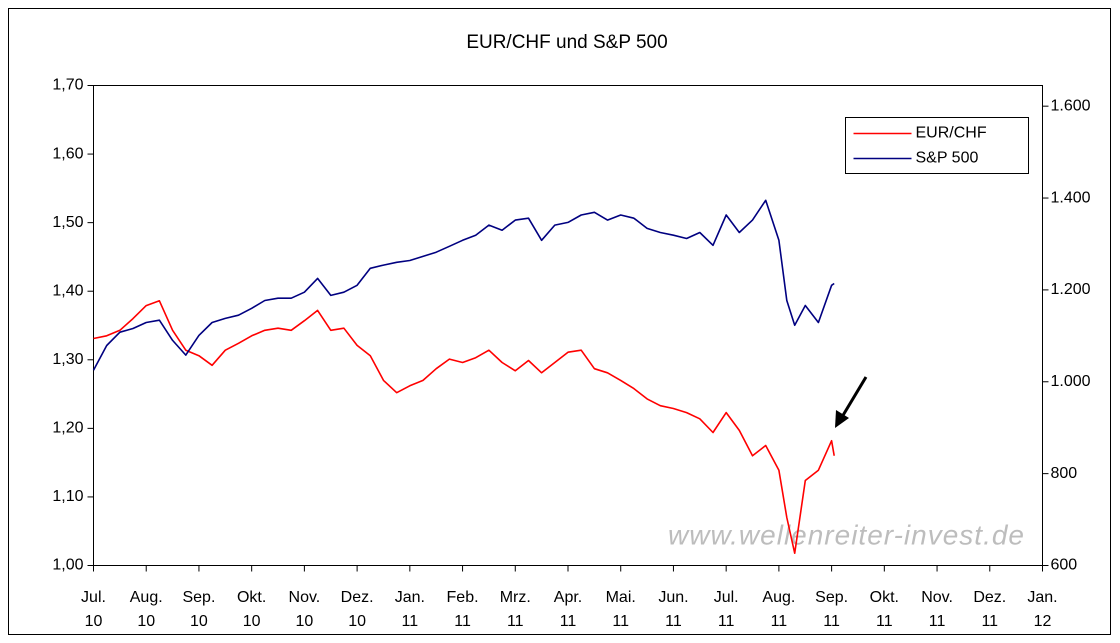 The image size is (1120, 643). What do you see at coordinates (1071, 197) in the screenshot?
I see `y2-tick-label: 1.400` at bounding box center [1071, 197].